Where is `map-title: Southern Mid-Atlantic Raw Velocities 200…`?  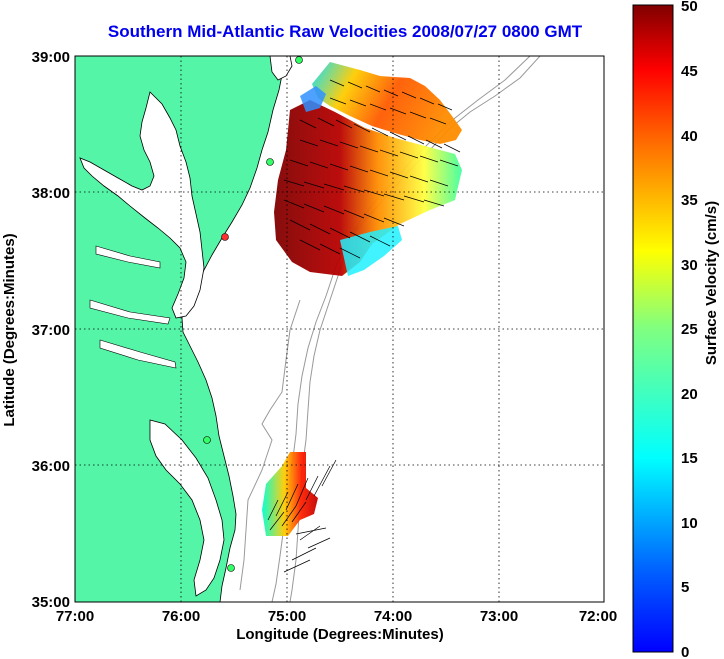
map-title: Southern Mid-Atlantic Raw Velocities 200… is located at coordinates (345, 31).